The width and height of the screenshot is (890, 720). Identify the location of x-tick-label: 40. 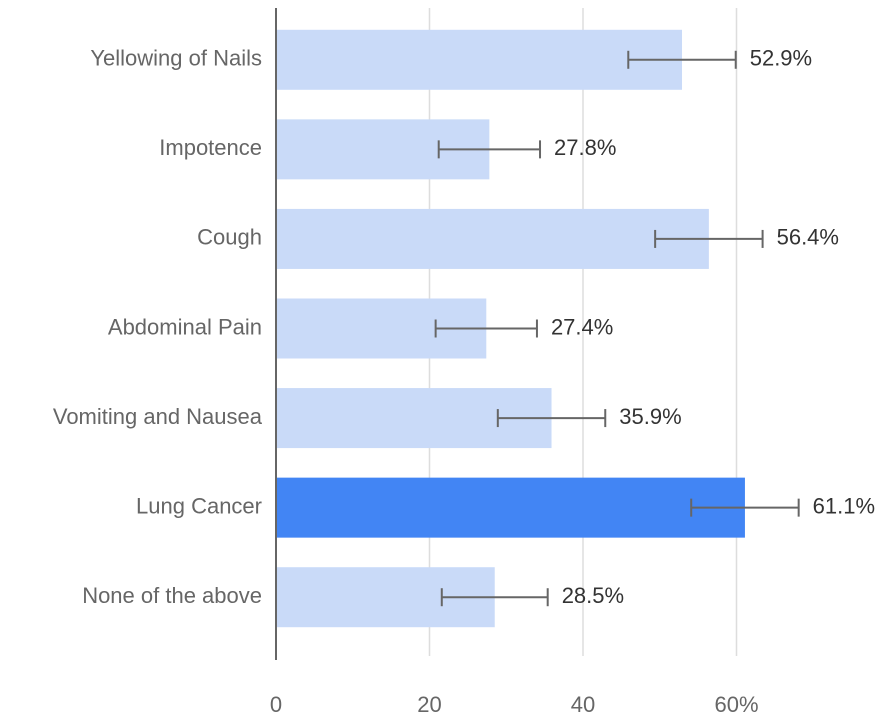
(583, 704).